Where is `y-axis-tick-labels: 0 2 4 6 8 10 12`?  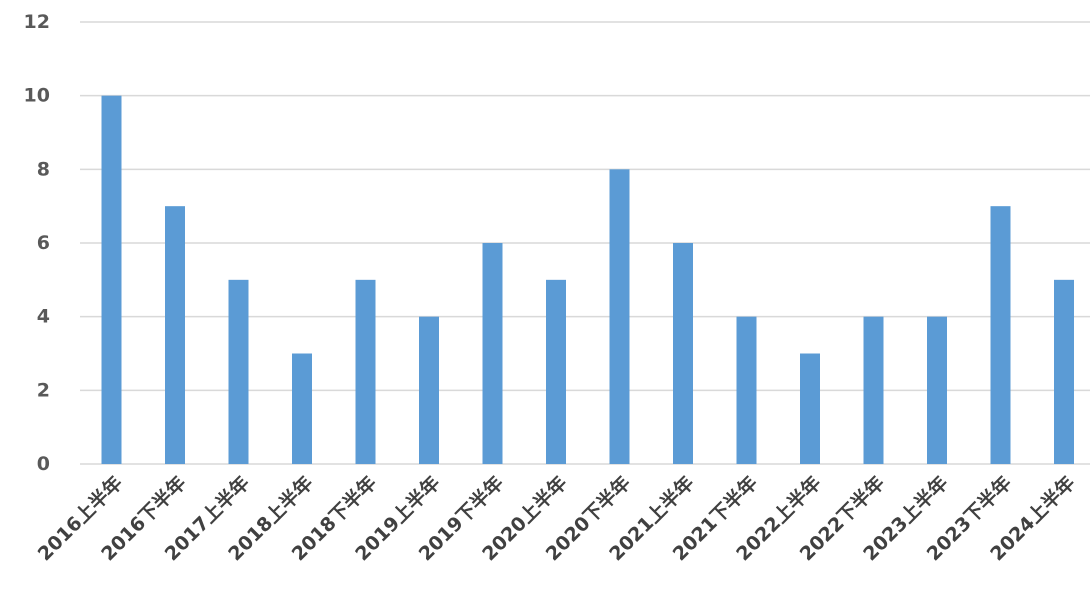
y-axis-tick-labels: 0 2 4 6 8 10 12 is located at coordinates (37, 243).